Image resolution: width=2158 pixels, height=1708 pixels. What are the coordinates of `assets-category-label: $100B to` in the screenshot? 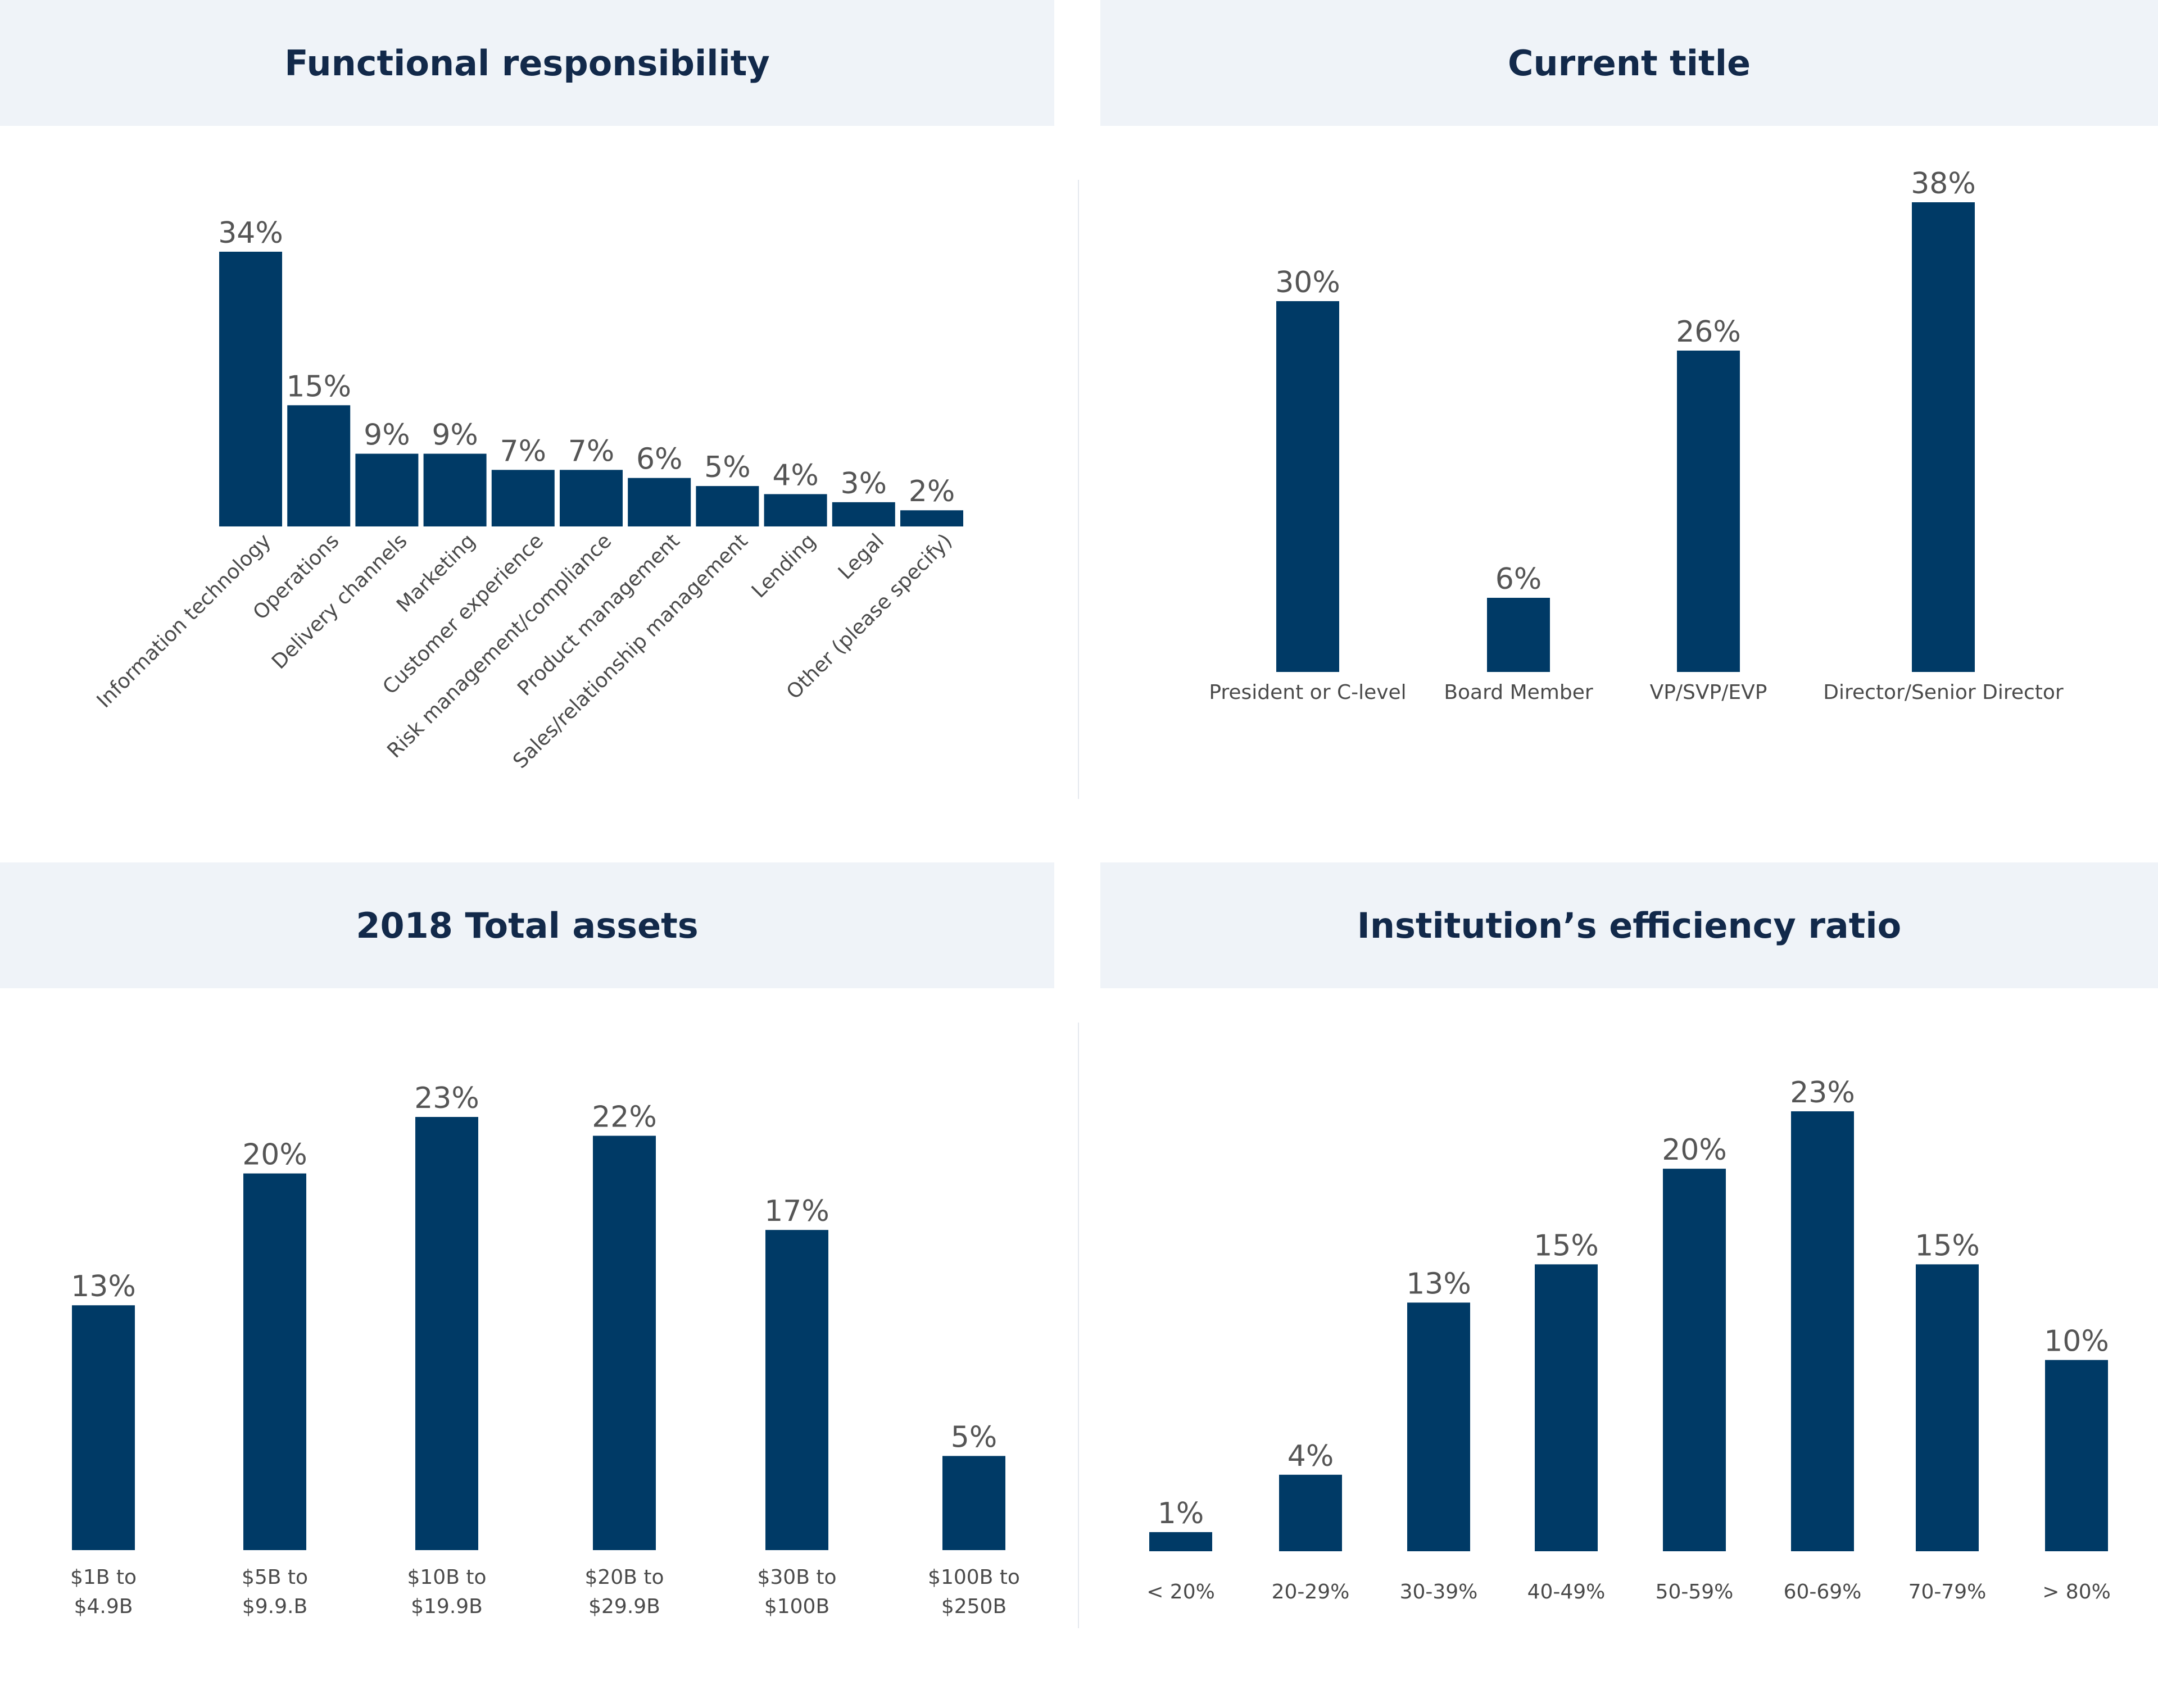 It's located at (974, 1578).